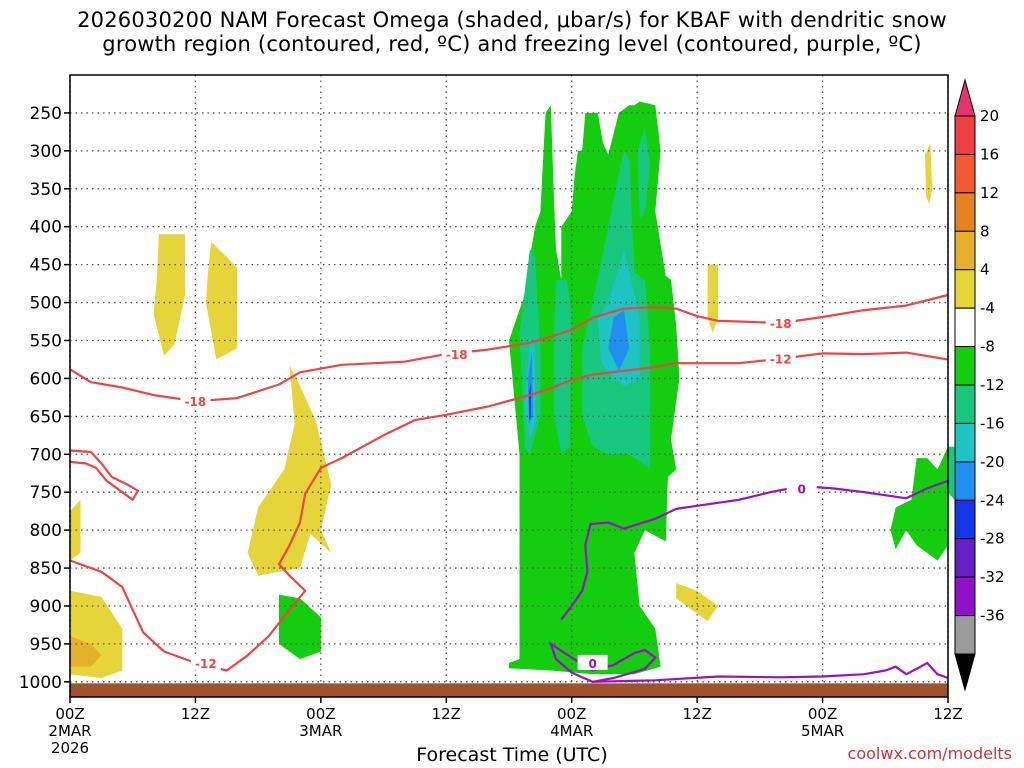 This screenshot has height=768, width=1024. I want to click on colorbar-label: 20, so click(989, 116).